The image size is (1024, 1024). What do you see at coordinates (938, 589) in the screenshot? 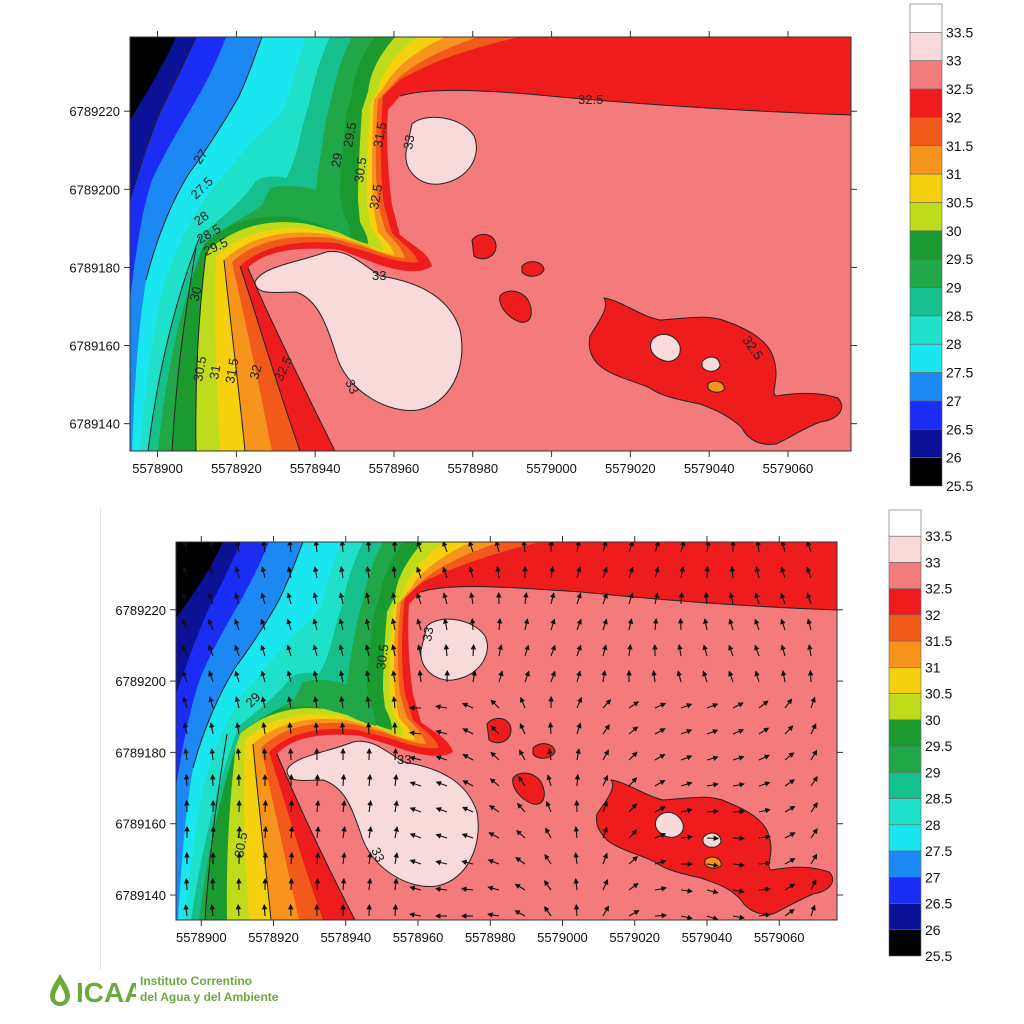
I see `legend-label: 32.5` at bounding box center [938, 589].